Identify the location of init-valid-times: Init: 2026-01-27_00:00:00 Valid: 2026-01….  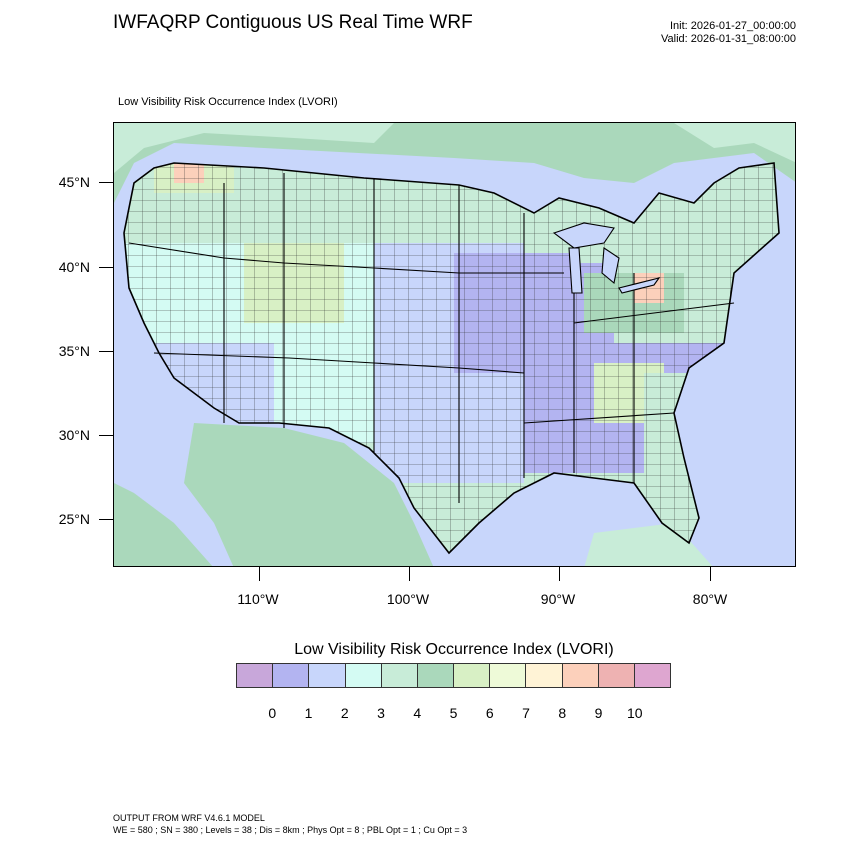
(728, 33).